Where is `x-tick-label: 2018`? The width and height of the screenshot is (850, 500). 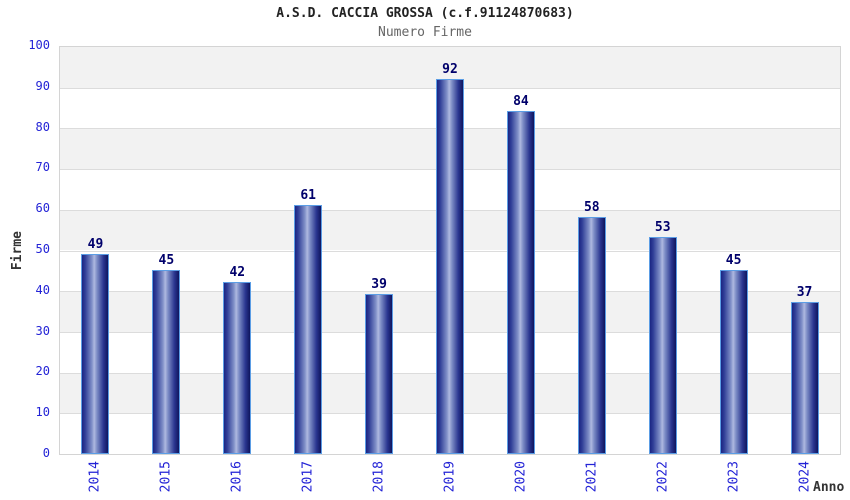
x-tick-label: 2018 is located at coordinates (379, 477).